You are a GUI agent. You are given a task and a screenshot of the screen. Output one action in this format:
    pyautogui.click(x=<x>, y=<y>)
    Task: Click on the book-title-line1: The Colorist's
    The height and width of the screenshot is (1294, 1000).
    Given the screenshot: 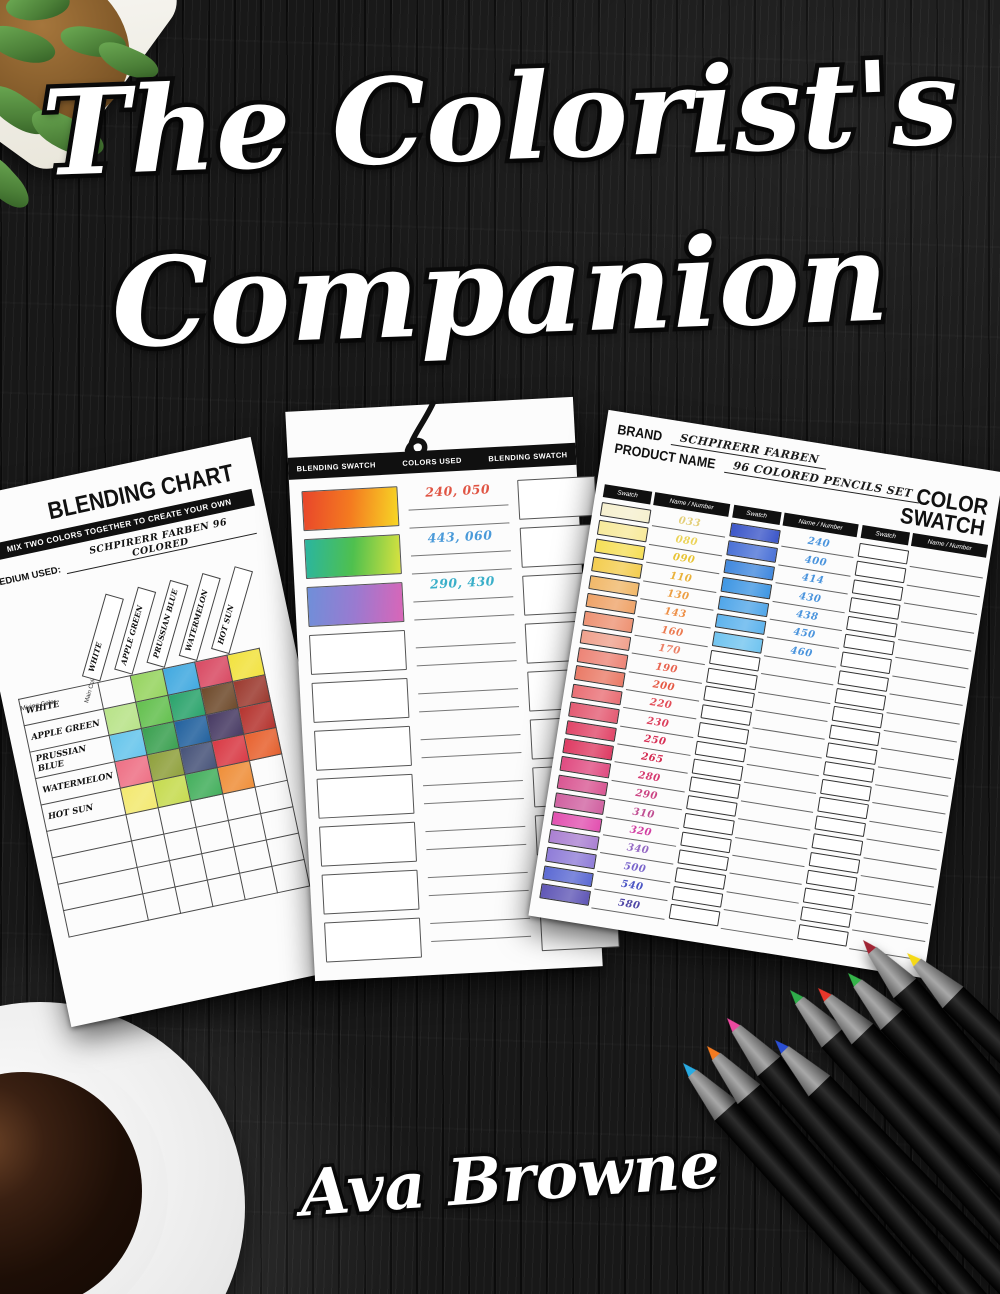 What is the action you would take?
    pyautogui.click(x=500, y=118)
    